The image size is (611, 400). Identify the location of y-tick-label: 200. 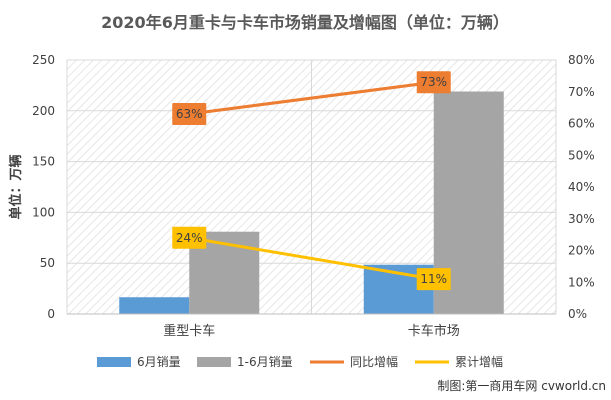
(43, 111).